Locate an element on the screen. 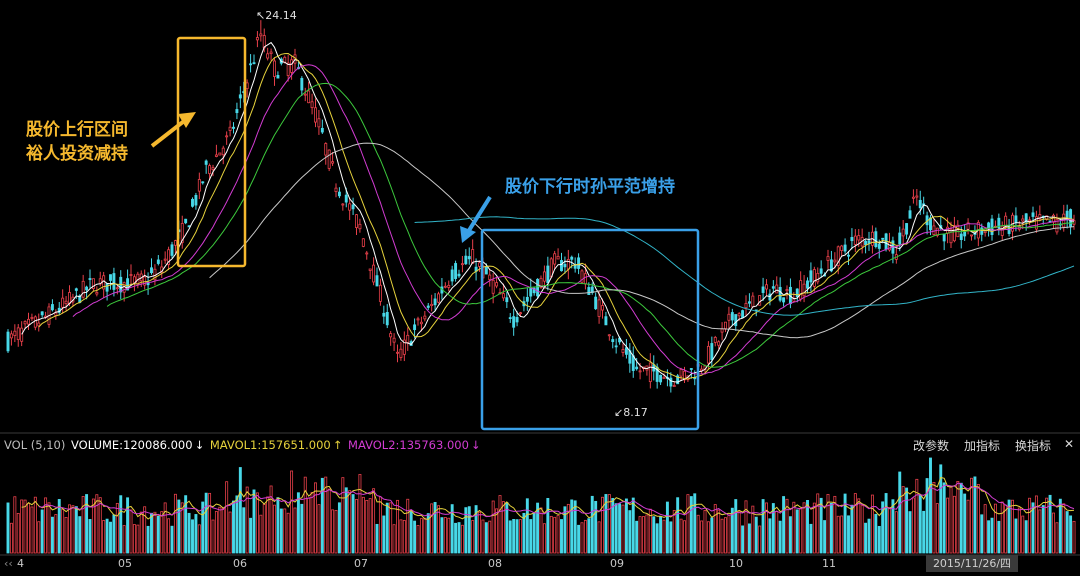  switch-indicator-button: 换指标 is located at coordinates (1033, 446).